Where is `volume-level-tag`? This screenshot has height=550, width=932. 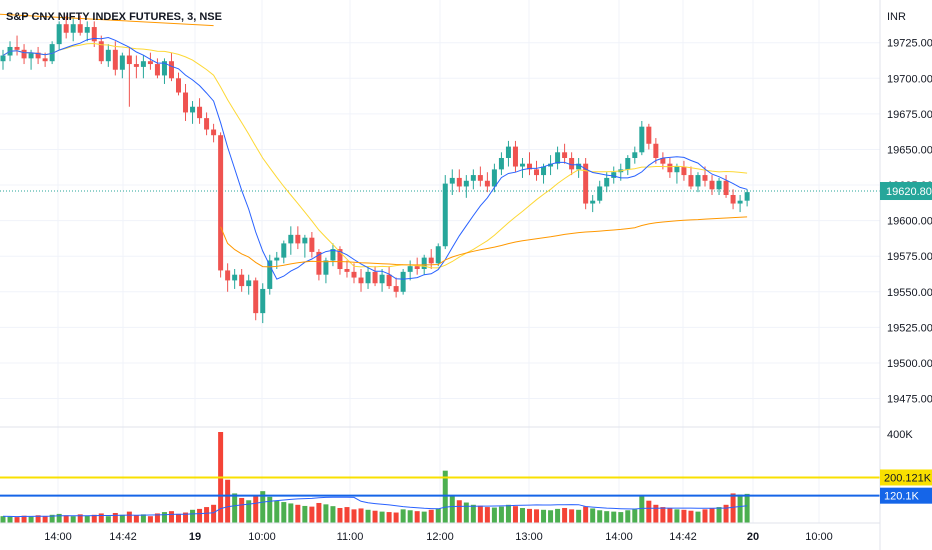 volume-level-tag is located at coordinates (906, 477).